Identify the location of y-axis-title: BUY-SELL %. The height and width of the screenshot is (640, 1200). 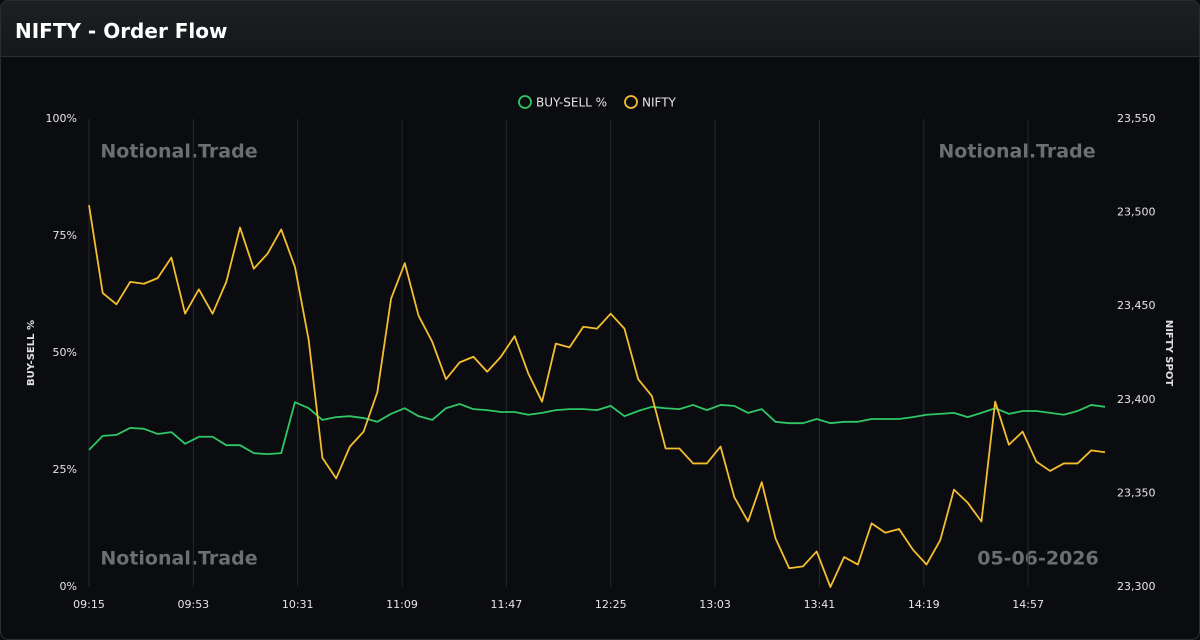
(31, 353).